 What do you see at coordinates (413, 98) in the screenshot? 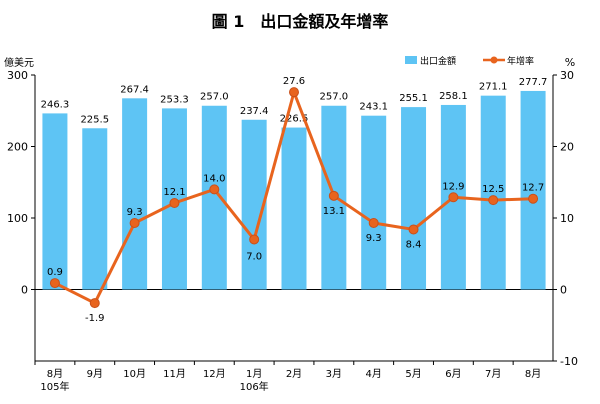
I see `bar-value-label: 255.1` at bounding box center [413, 98].